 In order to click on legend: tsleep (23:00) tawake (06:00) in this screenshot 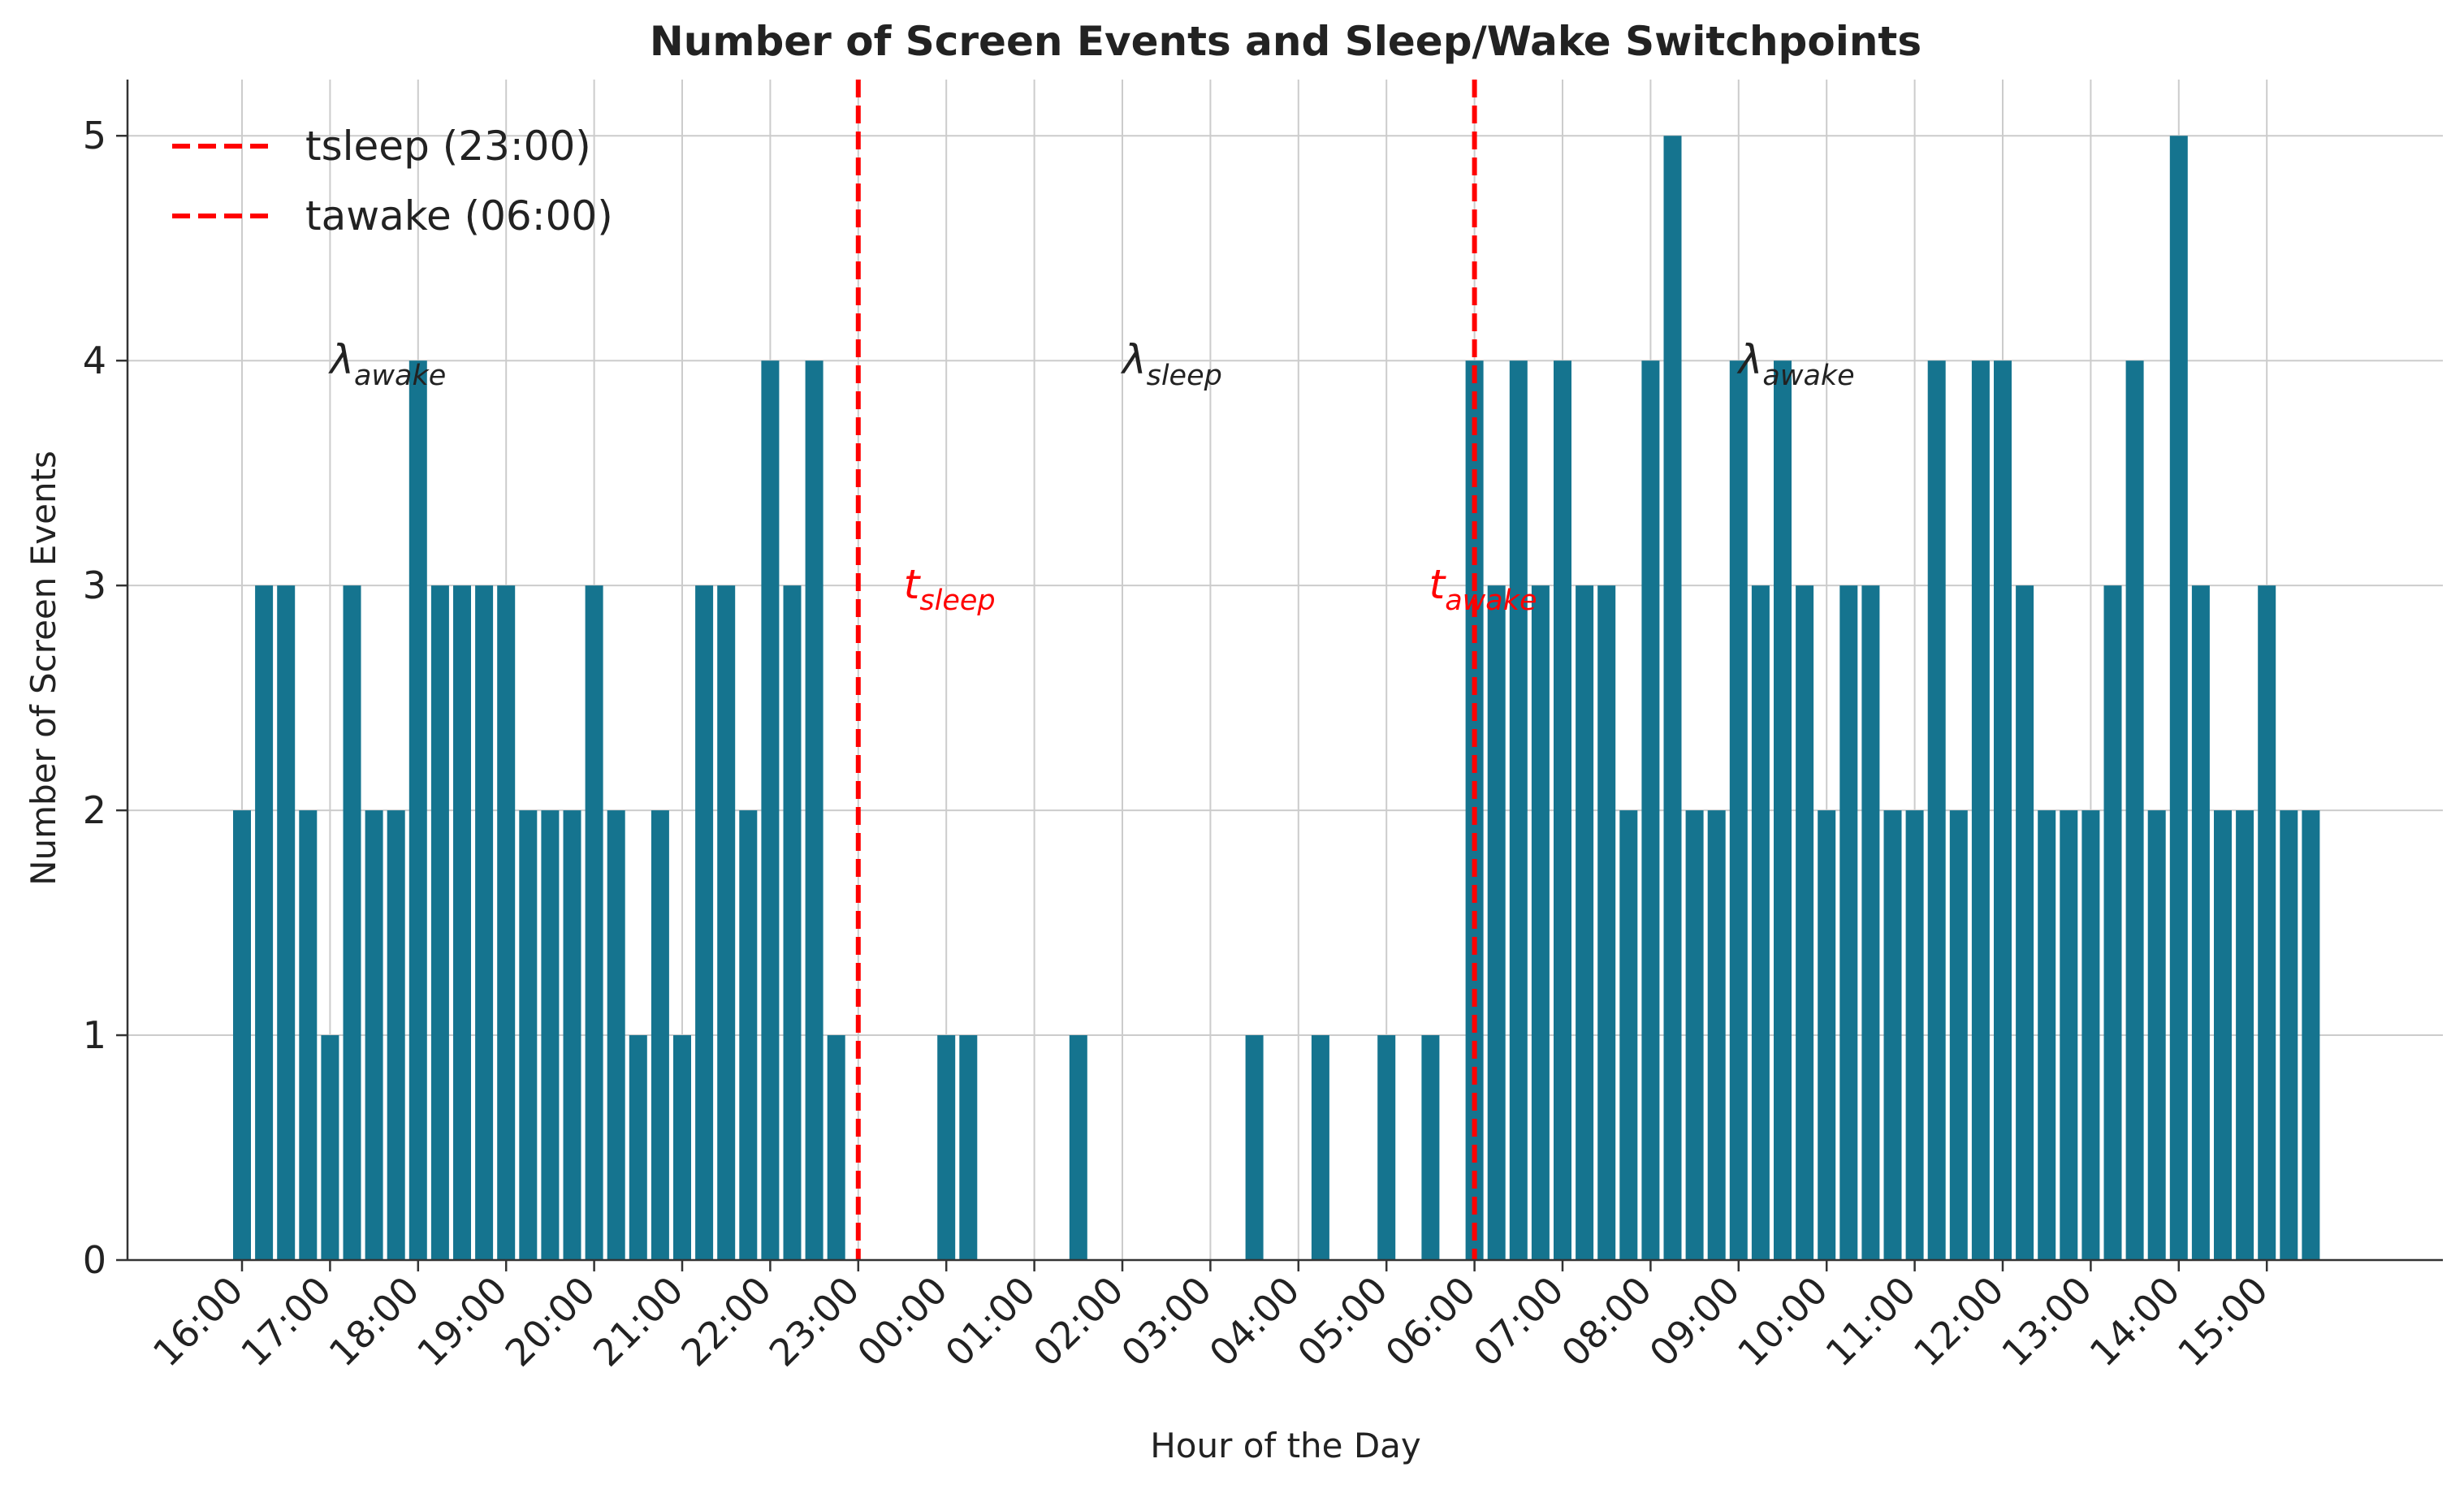, I will do `click(392, 181)`.